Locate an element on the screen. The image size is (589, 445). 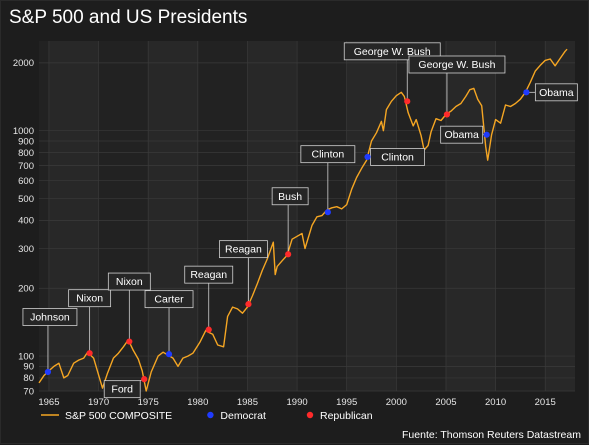
x-tick-label: 1970 is located at coordinates (98, 402).